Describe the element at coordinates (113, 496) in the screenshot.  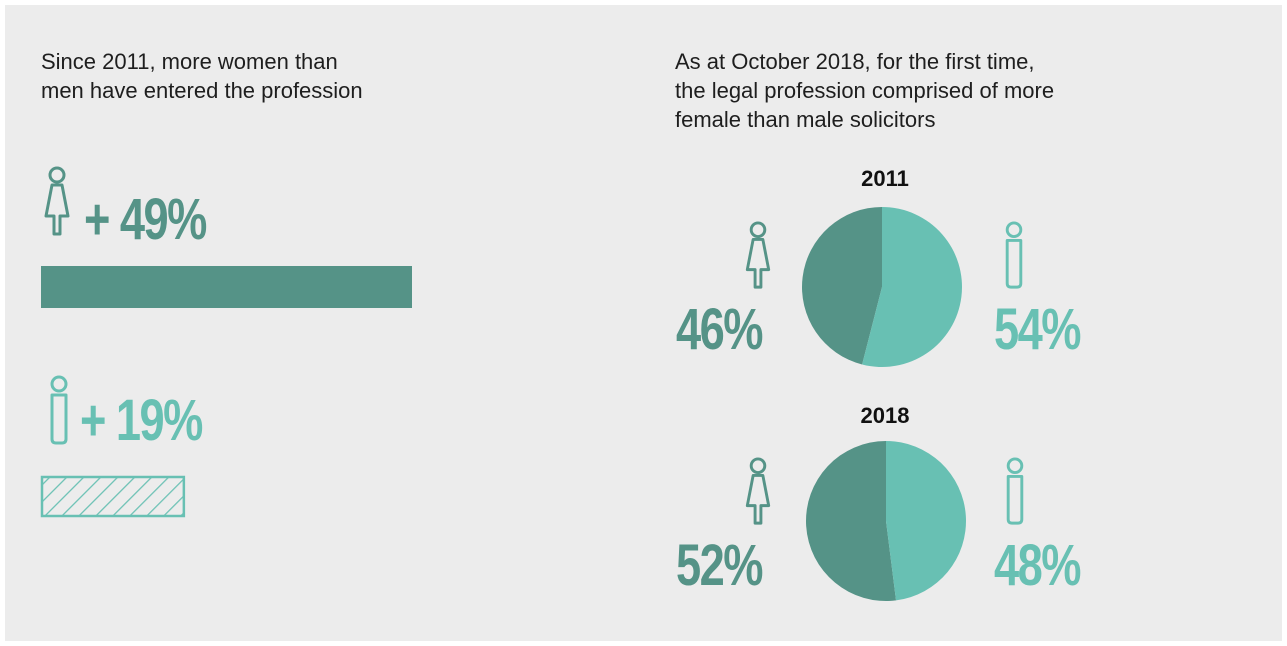
I see `growth-bar-men` at that location.